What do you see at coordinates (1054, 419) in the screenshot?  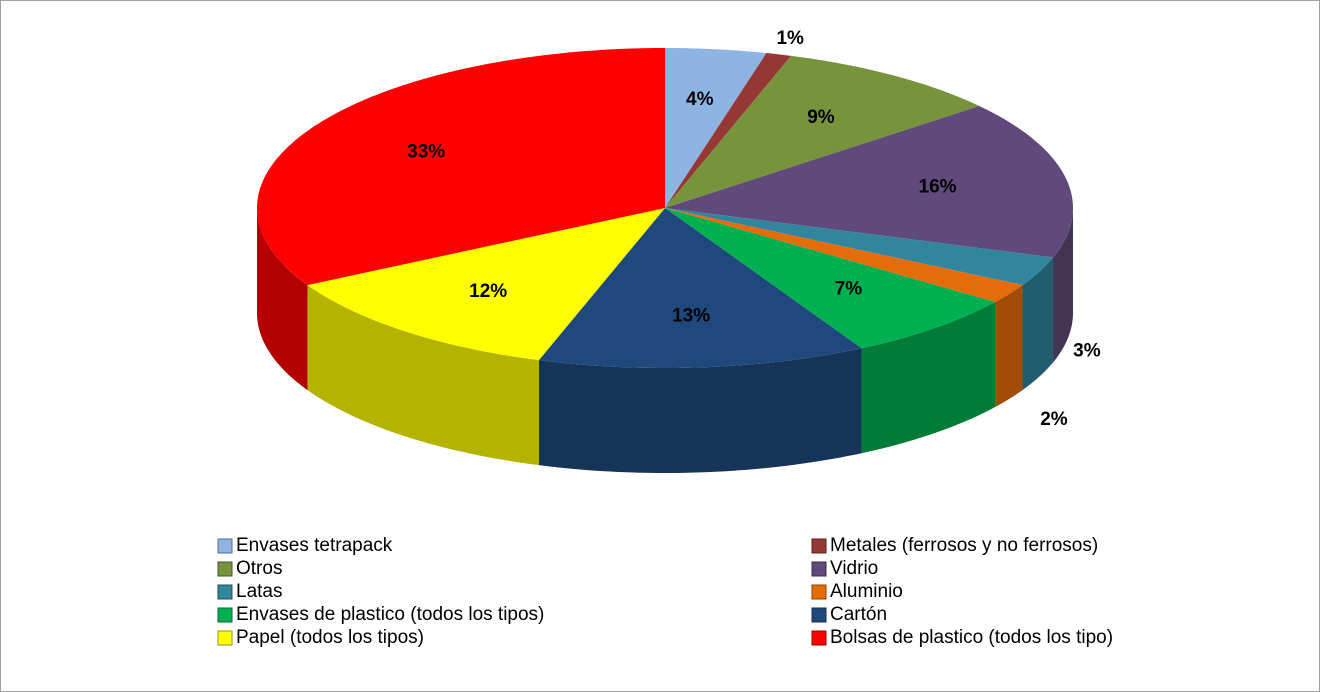 I see `data-label: 2%` at bounding box center [1054, 419].